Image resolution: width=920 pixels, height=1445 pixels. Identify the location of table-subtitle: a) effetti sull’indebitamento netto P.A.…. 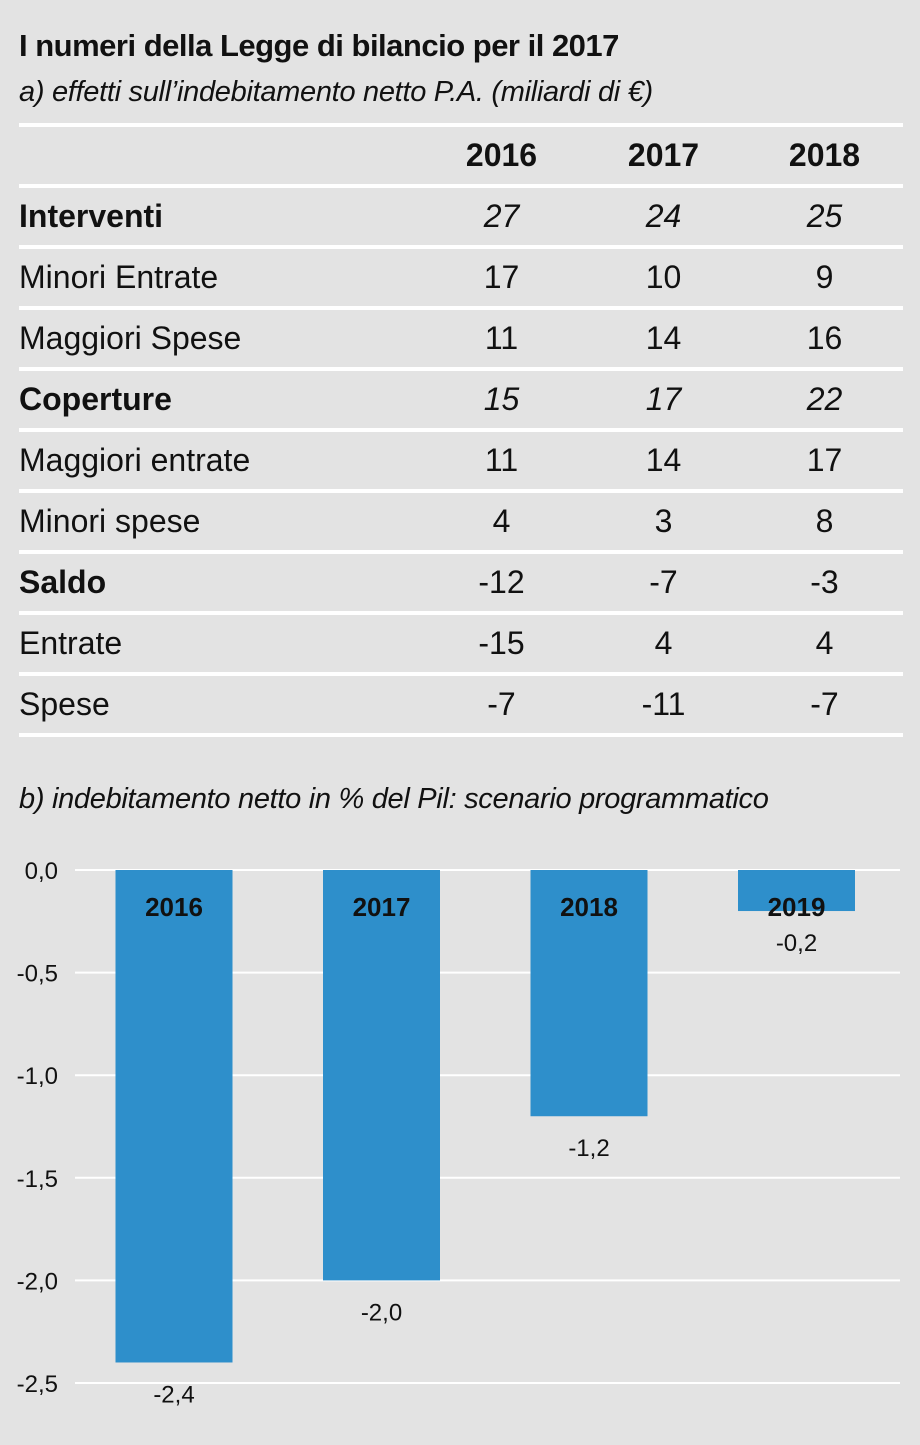
(336, 92).